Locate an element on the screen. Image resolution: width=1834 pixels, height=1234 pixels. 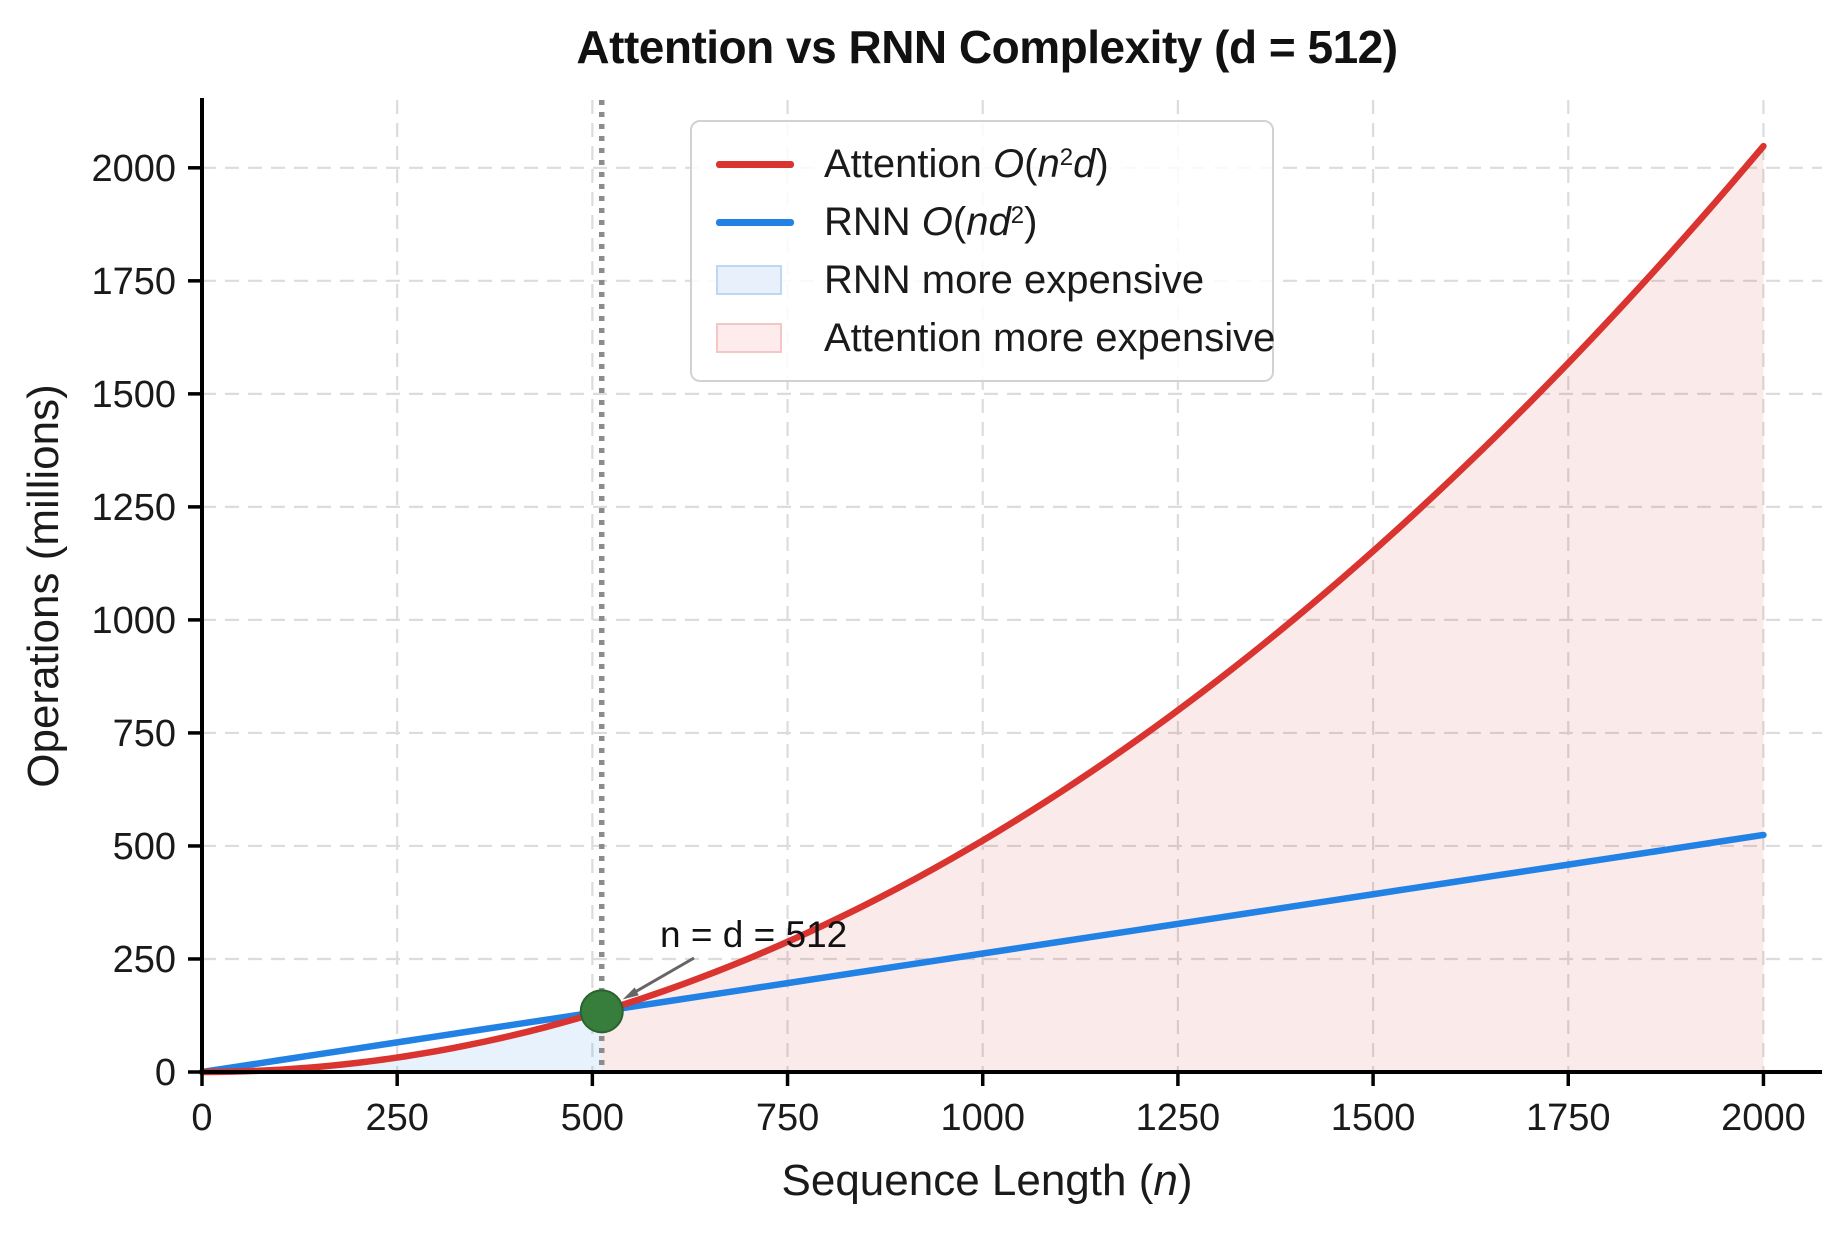
chart-title: Attention vs RNN Complexity (d = 512) is located at coordinates (987, 47).